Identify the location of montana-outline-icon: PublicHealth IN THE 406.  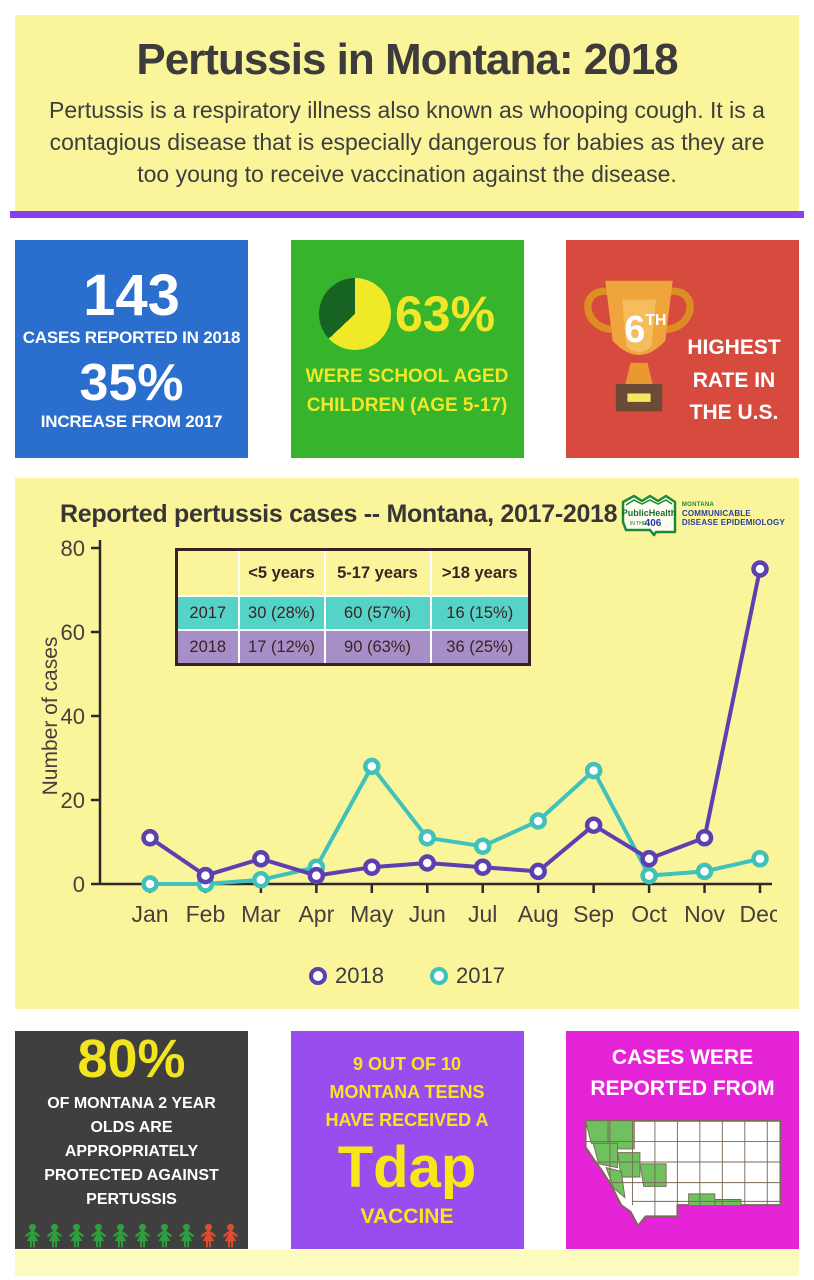
(649, 515).